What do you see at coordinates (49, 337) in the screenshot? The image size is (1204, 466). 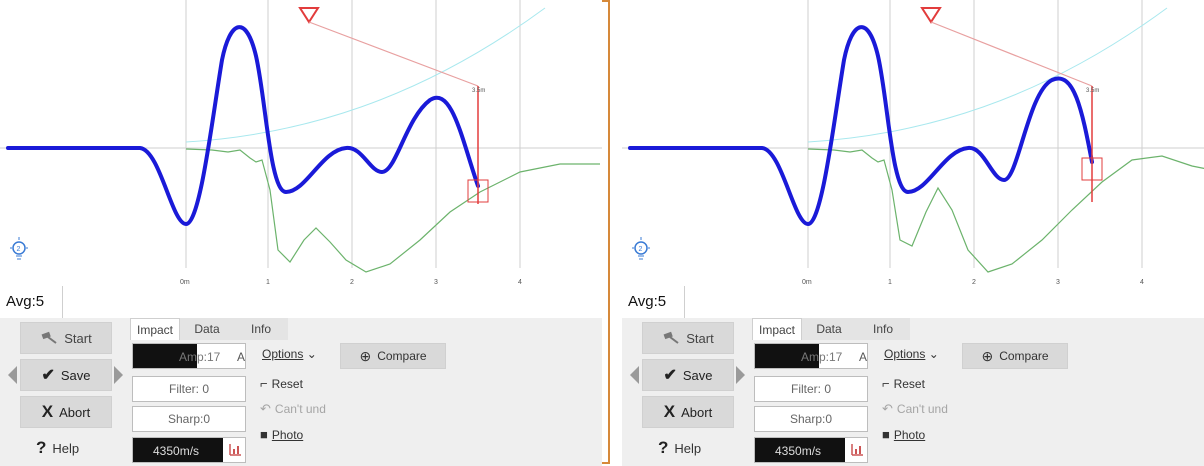 I see `hammer-icon` at bounding box center [49, 337].